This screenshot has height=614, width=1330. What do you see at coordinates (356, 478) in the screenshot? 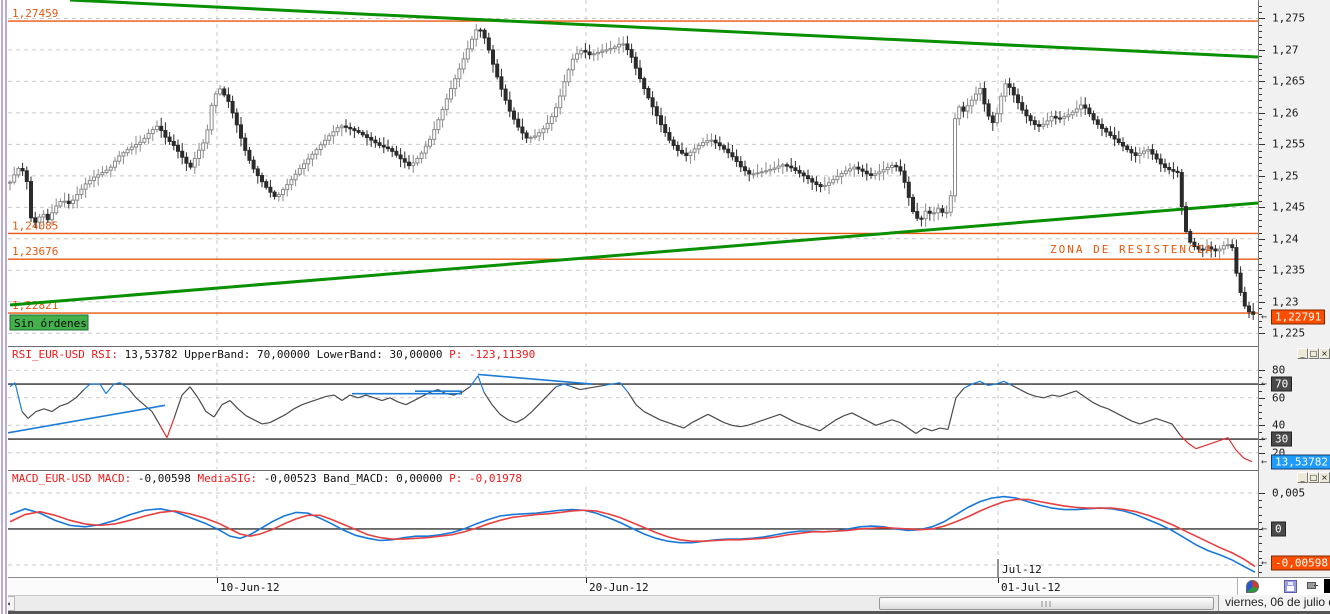
I see `indicator-header-text: -0,00523 Band_MACD: 0,00000` at bounding box center [356, 478].